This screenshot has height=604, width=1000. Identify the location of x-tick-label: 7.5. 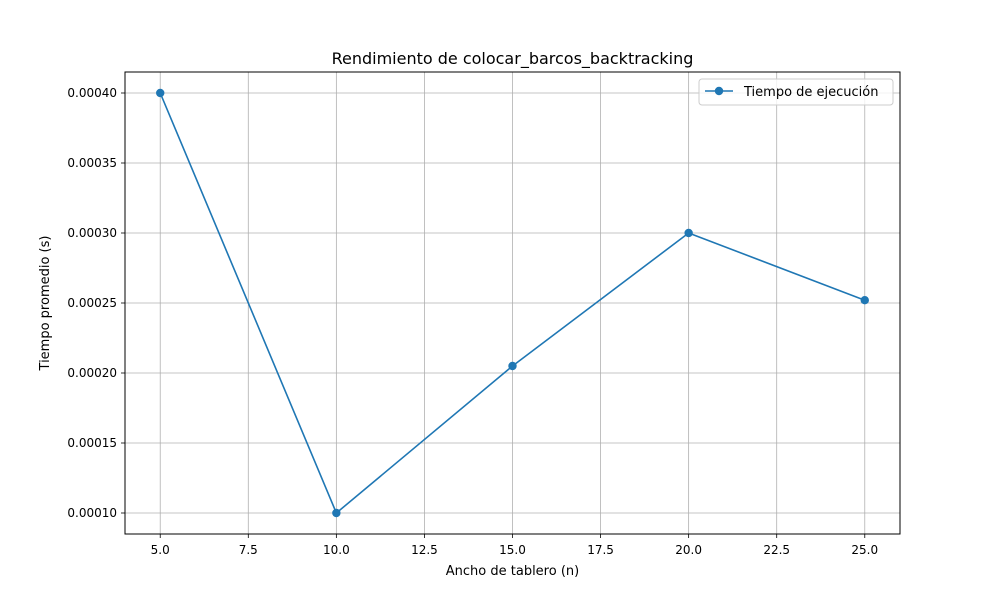
(248, 550).